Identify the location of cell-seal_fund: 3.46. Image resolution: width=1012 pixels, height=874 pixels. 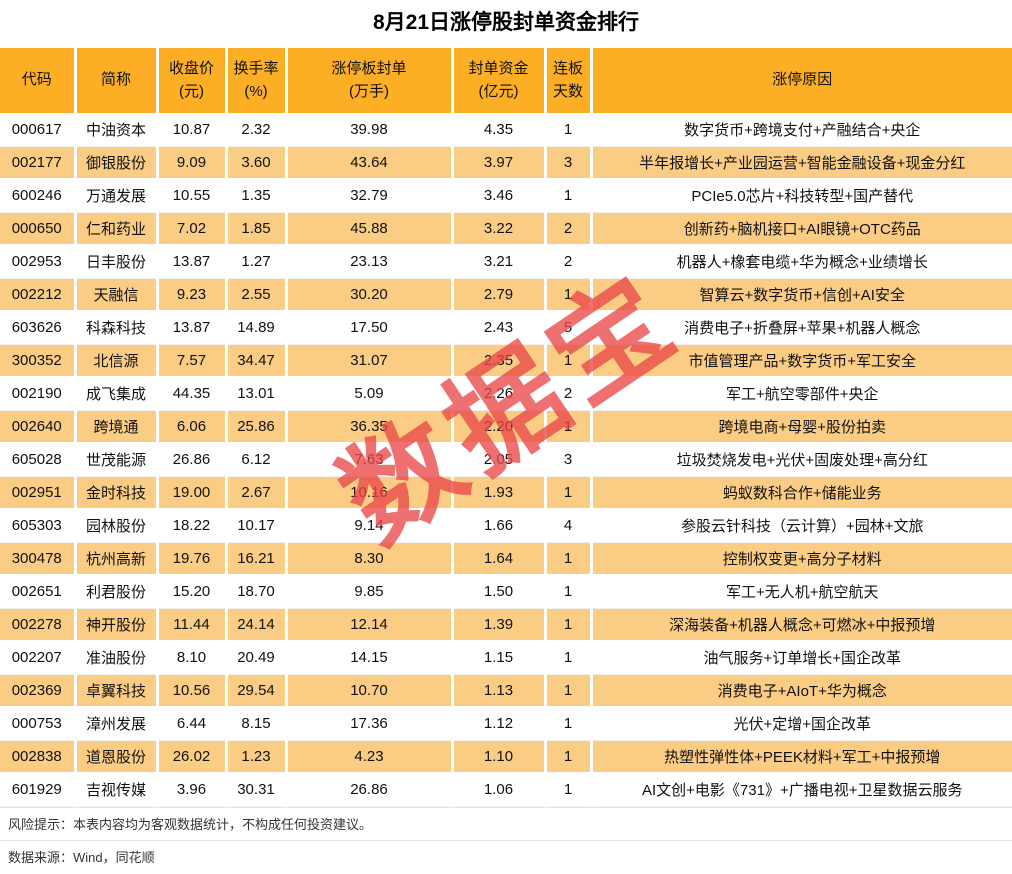
(499, 196).